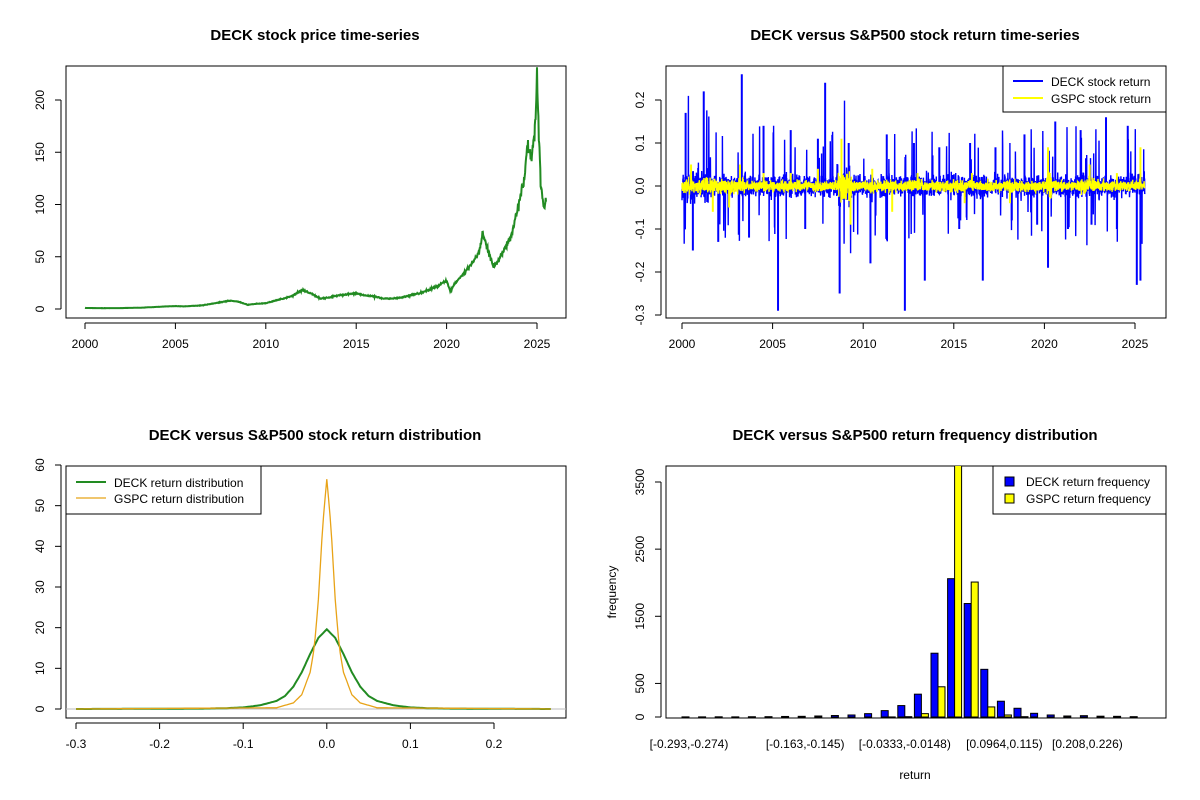 This screenshot has width=1200, height=800. I want to click on return-series-group, so click(913, 192).